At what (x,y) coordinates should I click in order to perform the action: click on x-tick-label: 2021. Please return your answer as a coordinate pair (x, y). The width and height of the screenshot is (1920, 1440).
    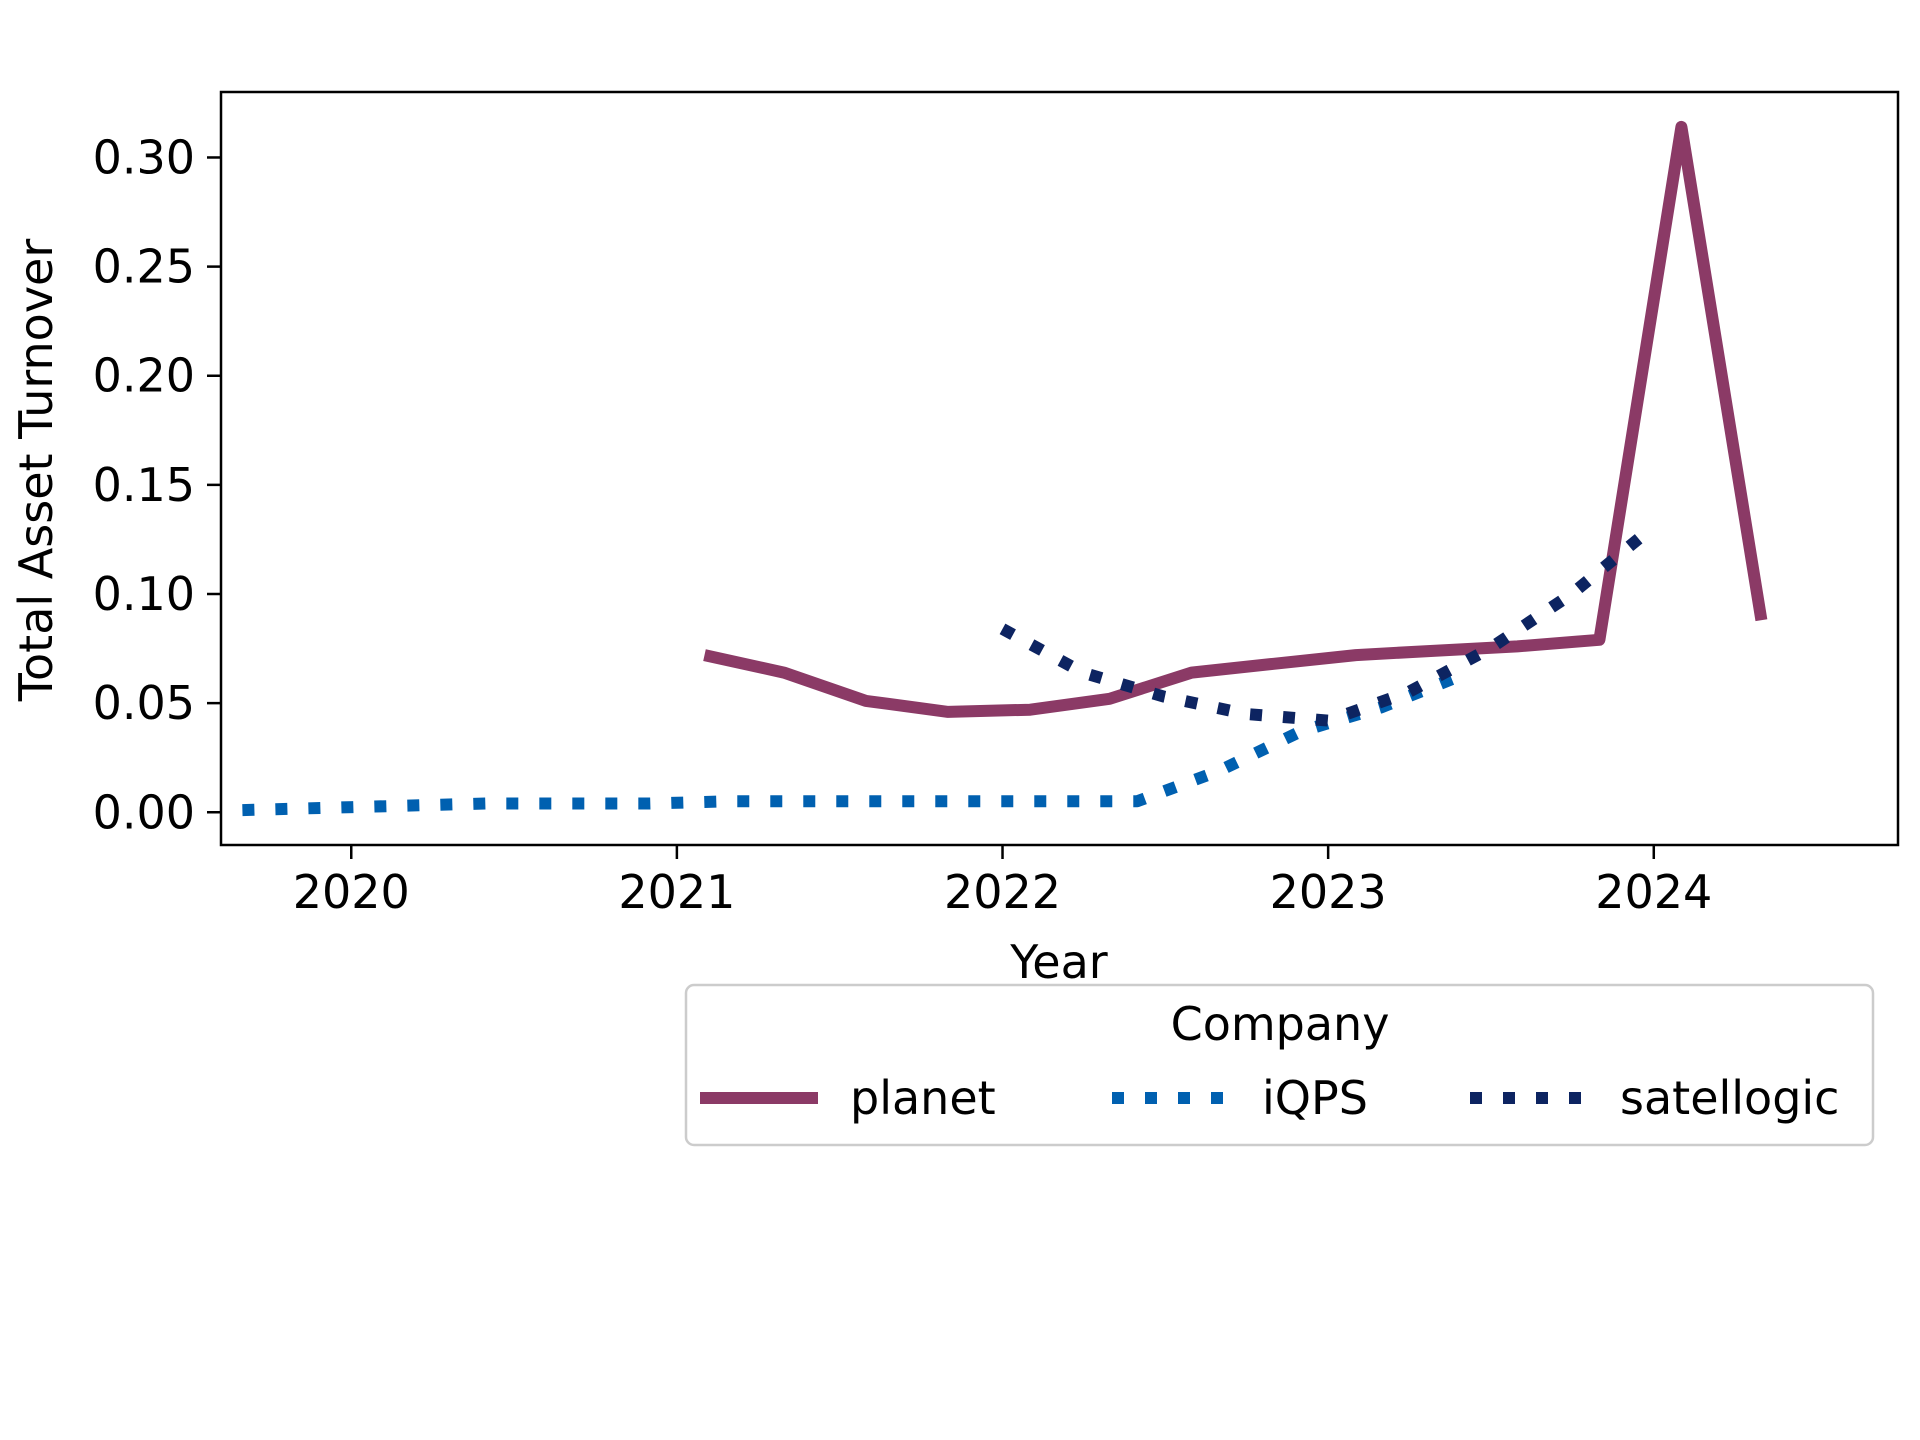
    Looking at the image, I should click on (676, 892).